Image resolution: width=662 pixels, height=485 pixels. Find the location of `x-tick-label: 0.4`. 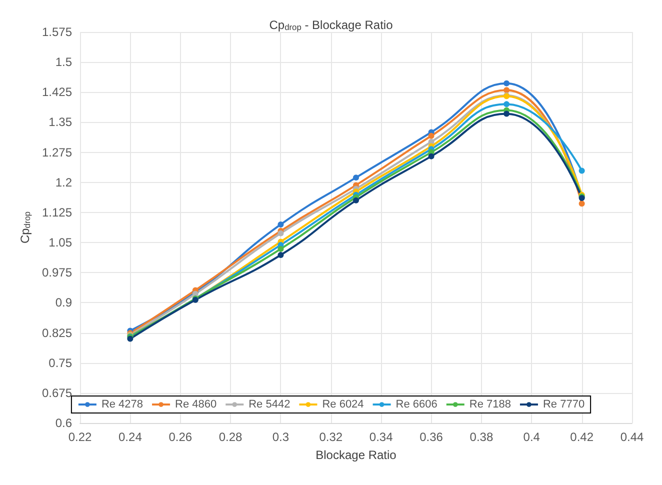

x-tick-label: 0.4 is located at coordinates (531, 437).